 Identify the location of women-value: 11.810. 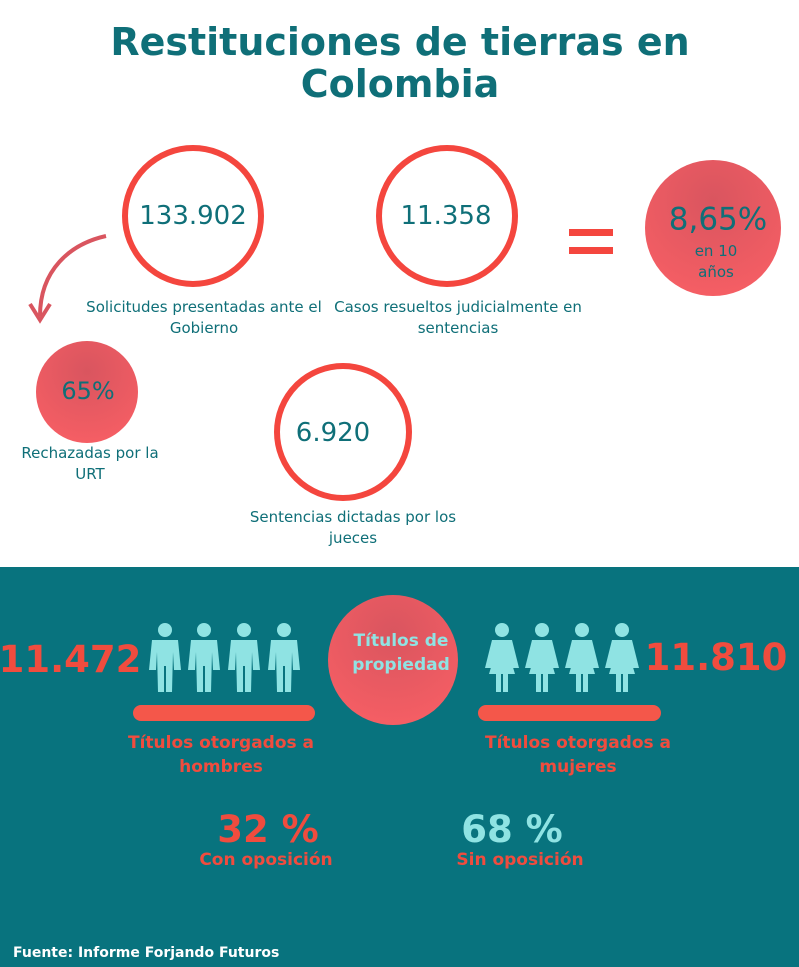
(716, 658).